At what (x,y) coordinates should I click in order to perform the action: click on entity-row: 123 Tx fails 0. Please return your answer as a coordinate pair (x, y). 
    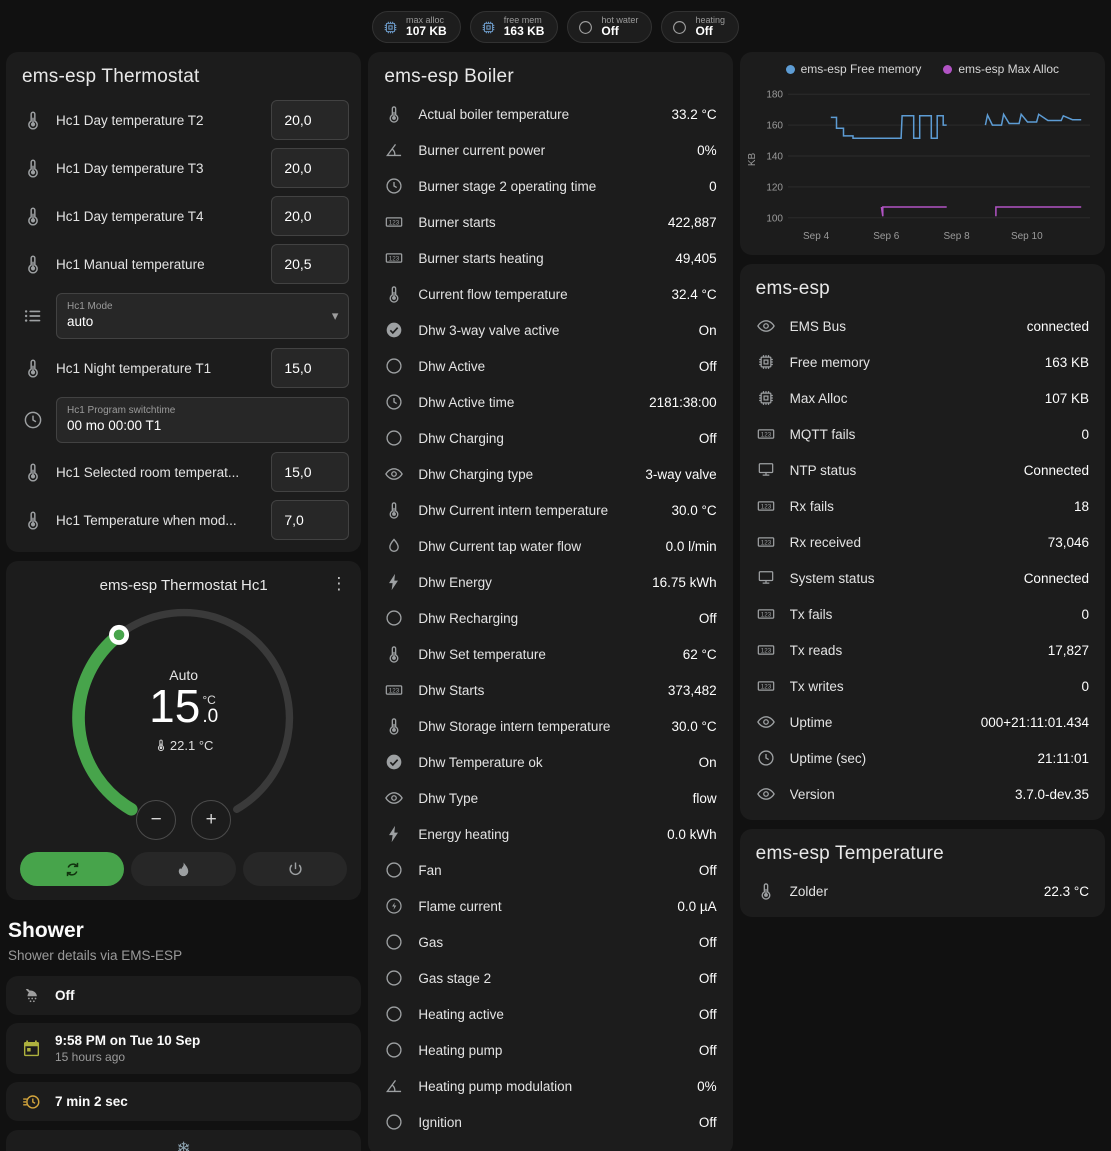
    Looking at the image, I should click on (922, 614).